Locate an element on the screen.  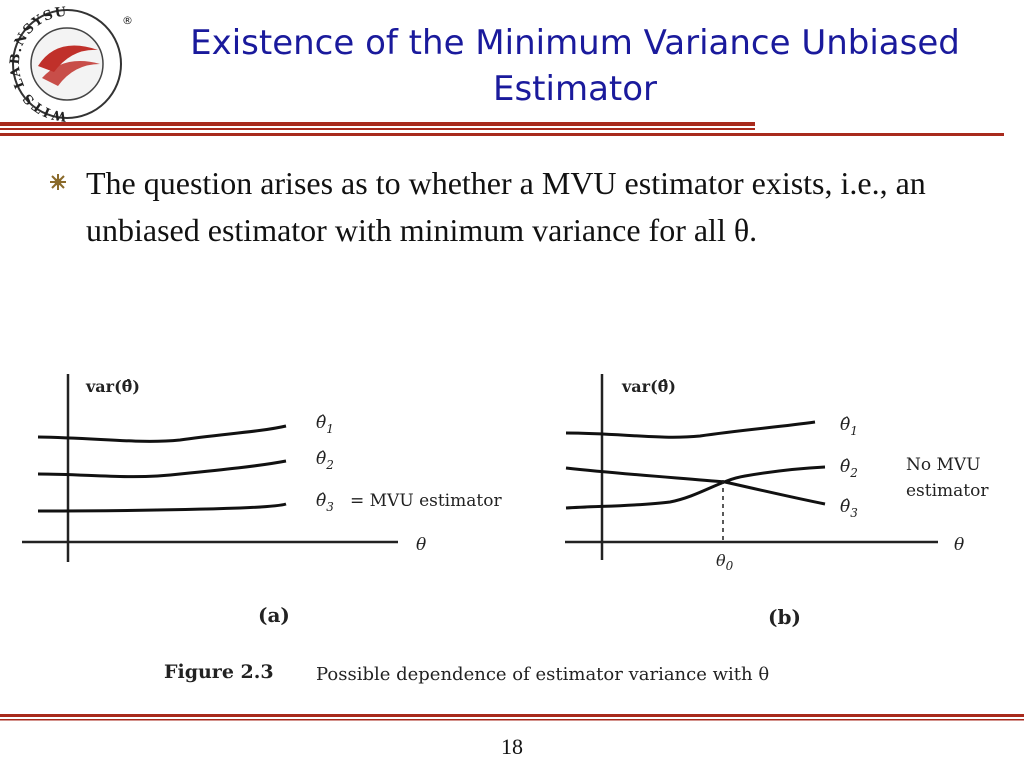
panel-a-curve-theta3 is located at coordinates (162, 507).